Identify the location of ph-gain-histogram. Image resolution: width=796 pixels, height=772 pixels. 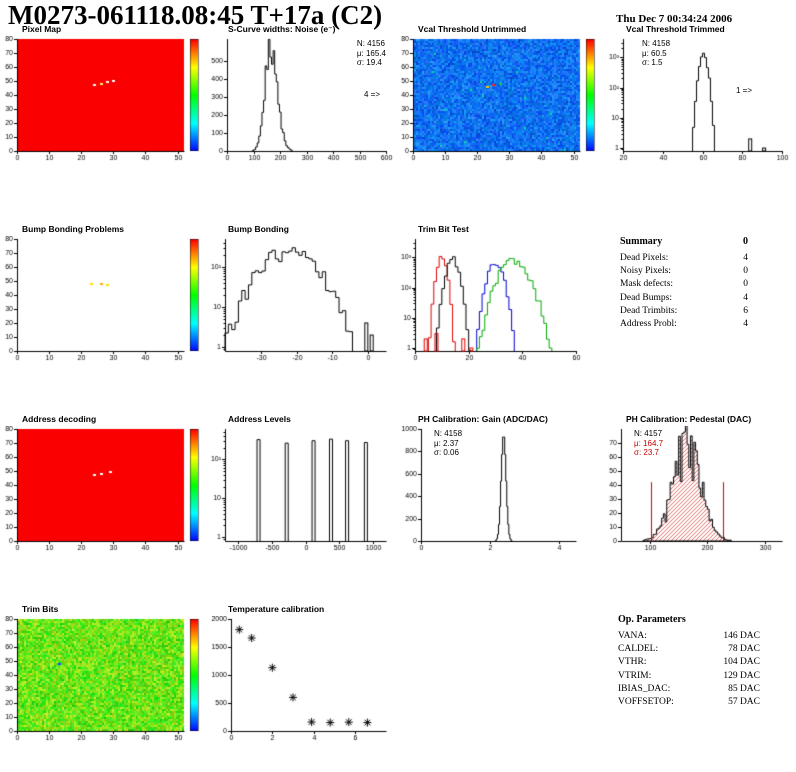
(491, 490).